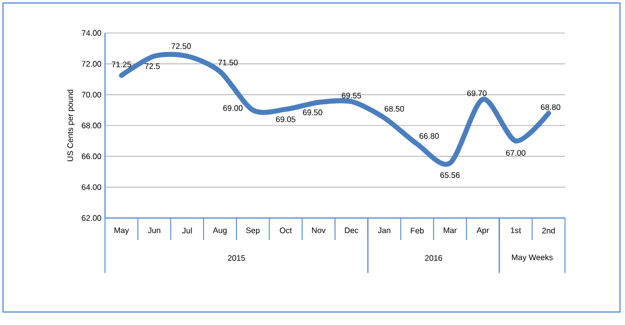  I want to click on x-tick-label: Nov, so click(319, 231).